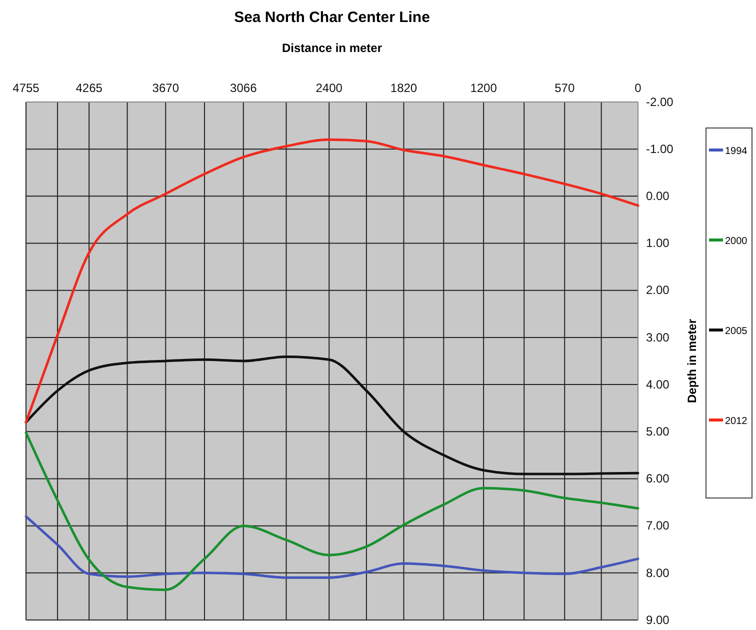  Describe the element at coordinates (658, 337) in the screenshot. I see `y-tick-label: 3.00` at that location.